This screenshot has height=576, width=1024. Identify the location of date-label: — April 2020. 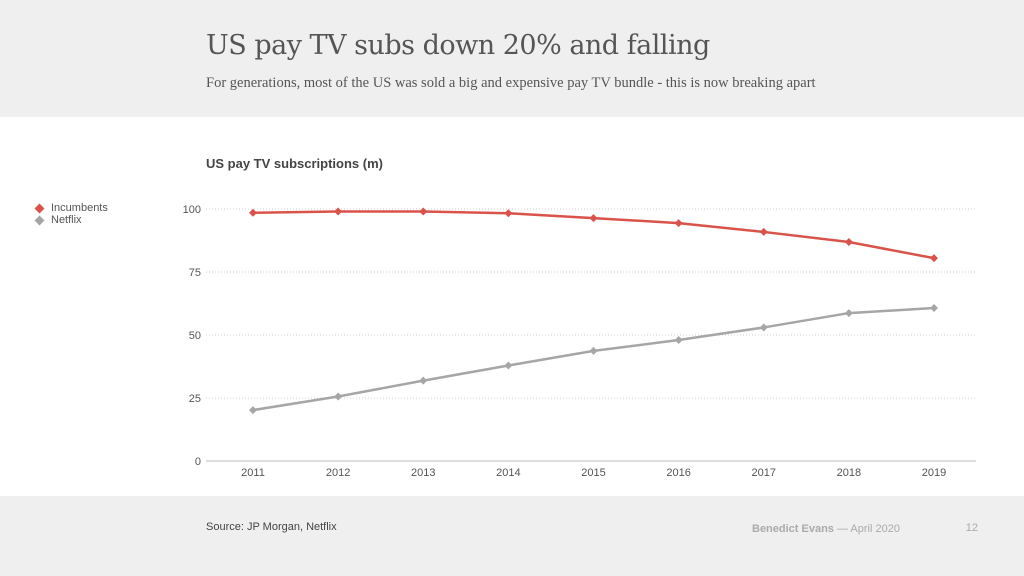
(868, 529).